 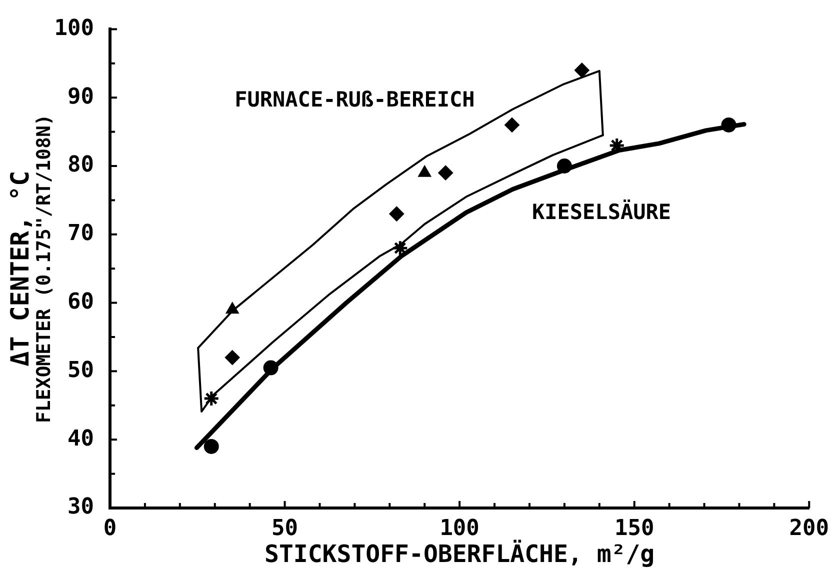 I want to click on y-tick-label: 30, so click(x=81, y=507).